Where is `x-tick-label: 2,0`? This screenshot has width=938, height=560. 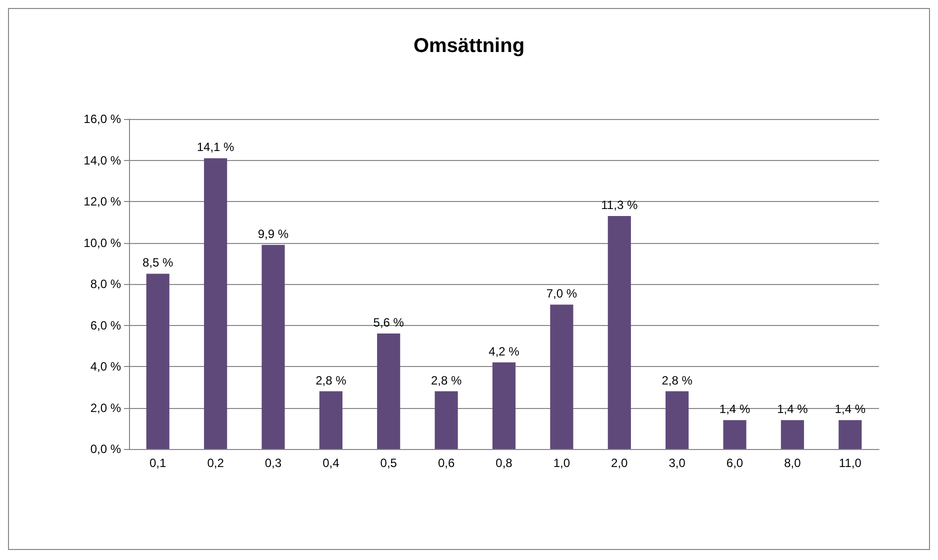
x-tick-label: 2,0 is located at coordinates (619, 463).